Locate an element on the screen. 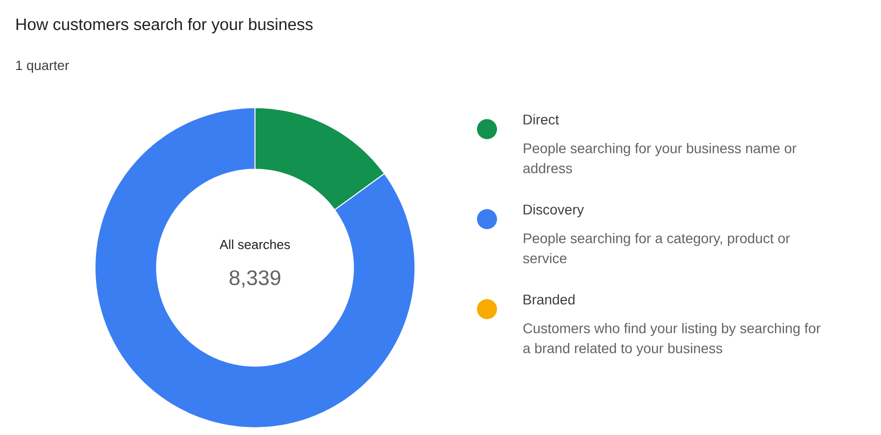 The width and height of the screenshot is (881, 435). text: All searches is located at coordinates (255, 245).